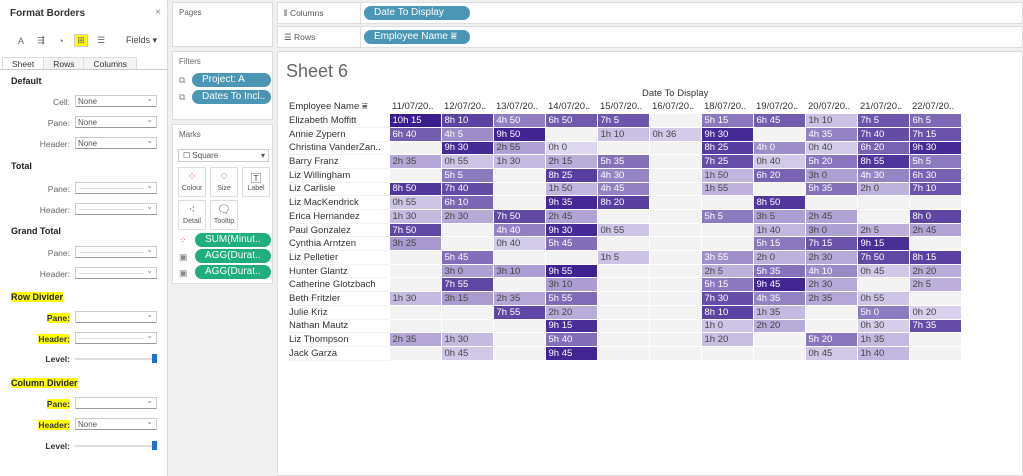 The width and height of the screenshot is (1023, 476). Describe the element at coordinates (517, 107) in the screenshot. I see `date-column-header: 13/07/20..` at that location.